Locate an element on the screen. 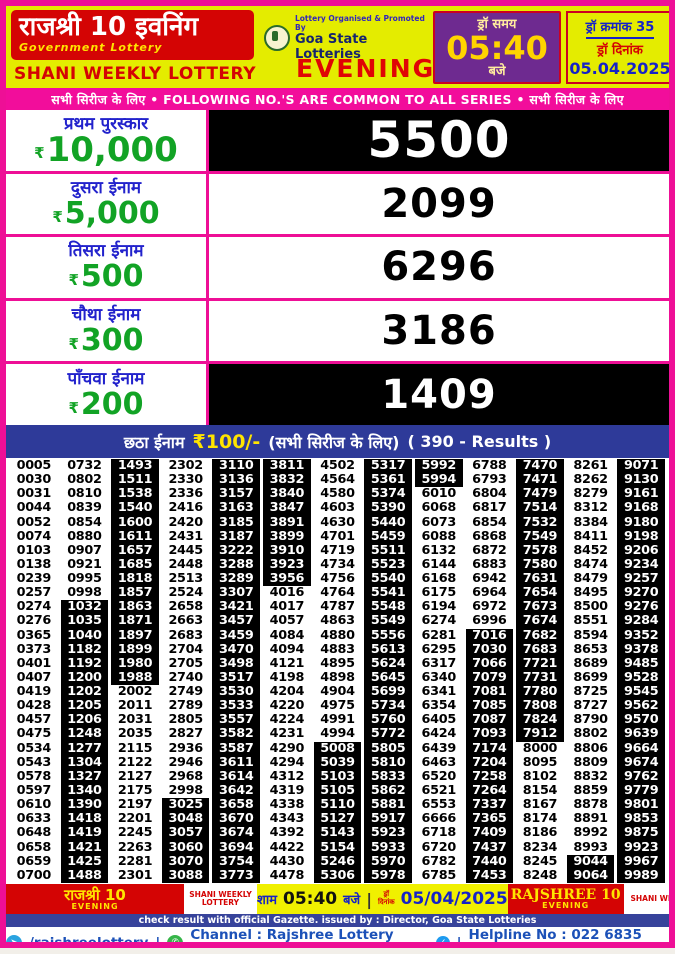  telegram-handle: /rajshreelottery is located at coordinates (89, 941).